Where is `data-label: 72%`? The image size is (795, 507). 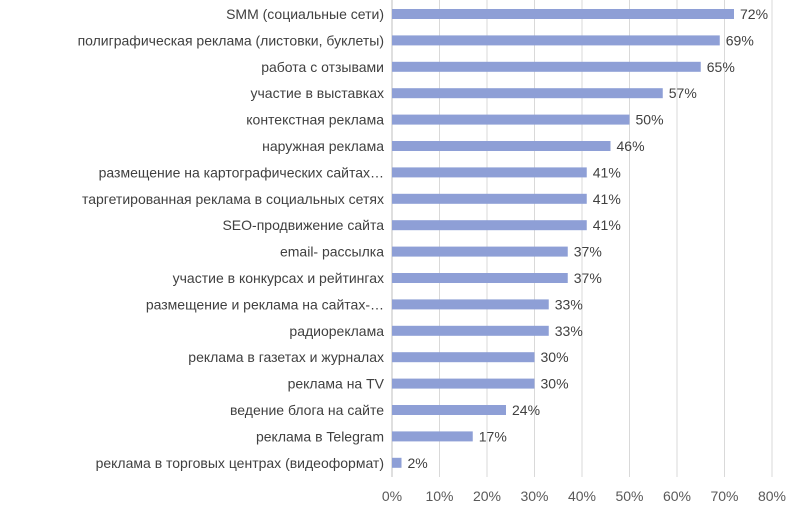
data-label: 72% is located at coordinates (754, 14).